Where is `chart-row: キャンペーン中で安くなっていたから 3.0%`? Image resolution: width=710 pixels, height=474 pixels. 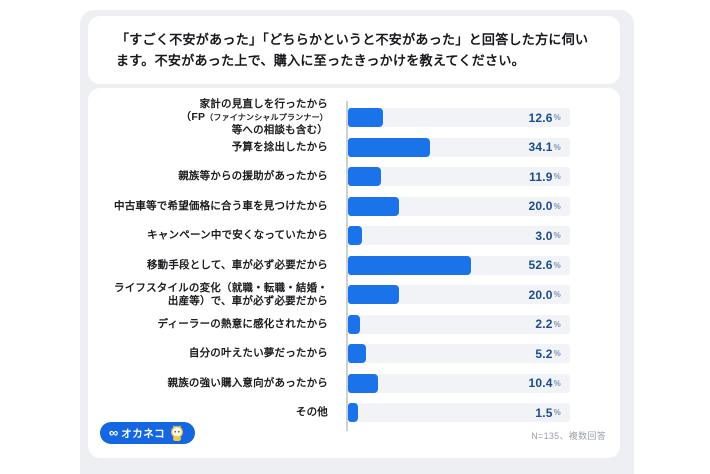
chart-row: キャンペーン中で安くなっていたから 3.0% is located at coordinates (354, 236).